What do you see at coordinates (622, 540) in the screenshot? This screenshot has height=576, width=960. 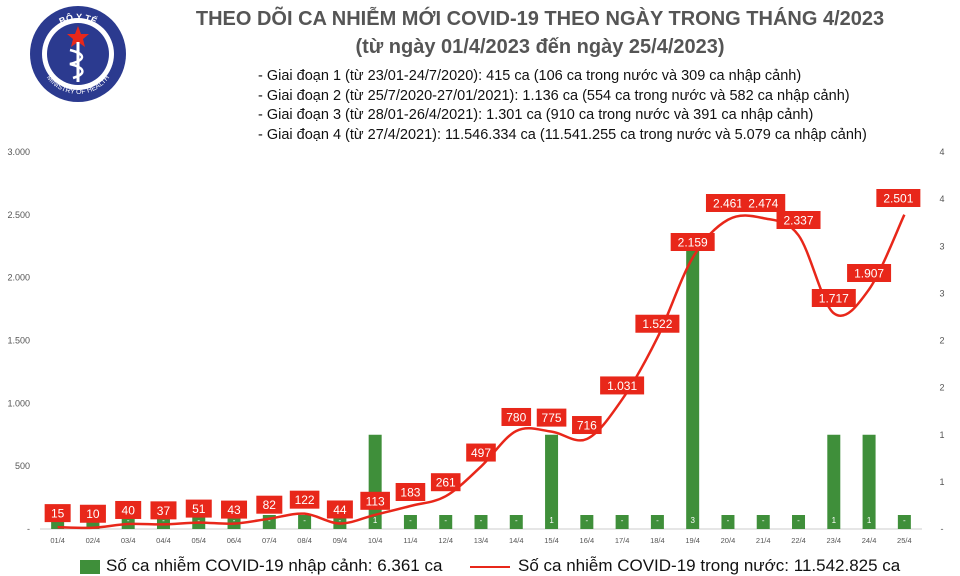 I see `x-axis-tick-label: 17/4` at bounding box center [622, 540].